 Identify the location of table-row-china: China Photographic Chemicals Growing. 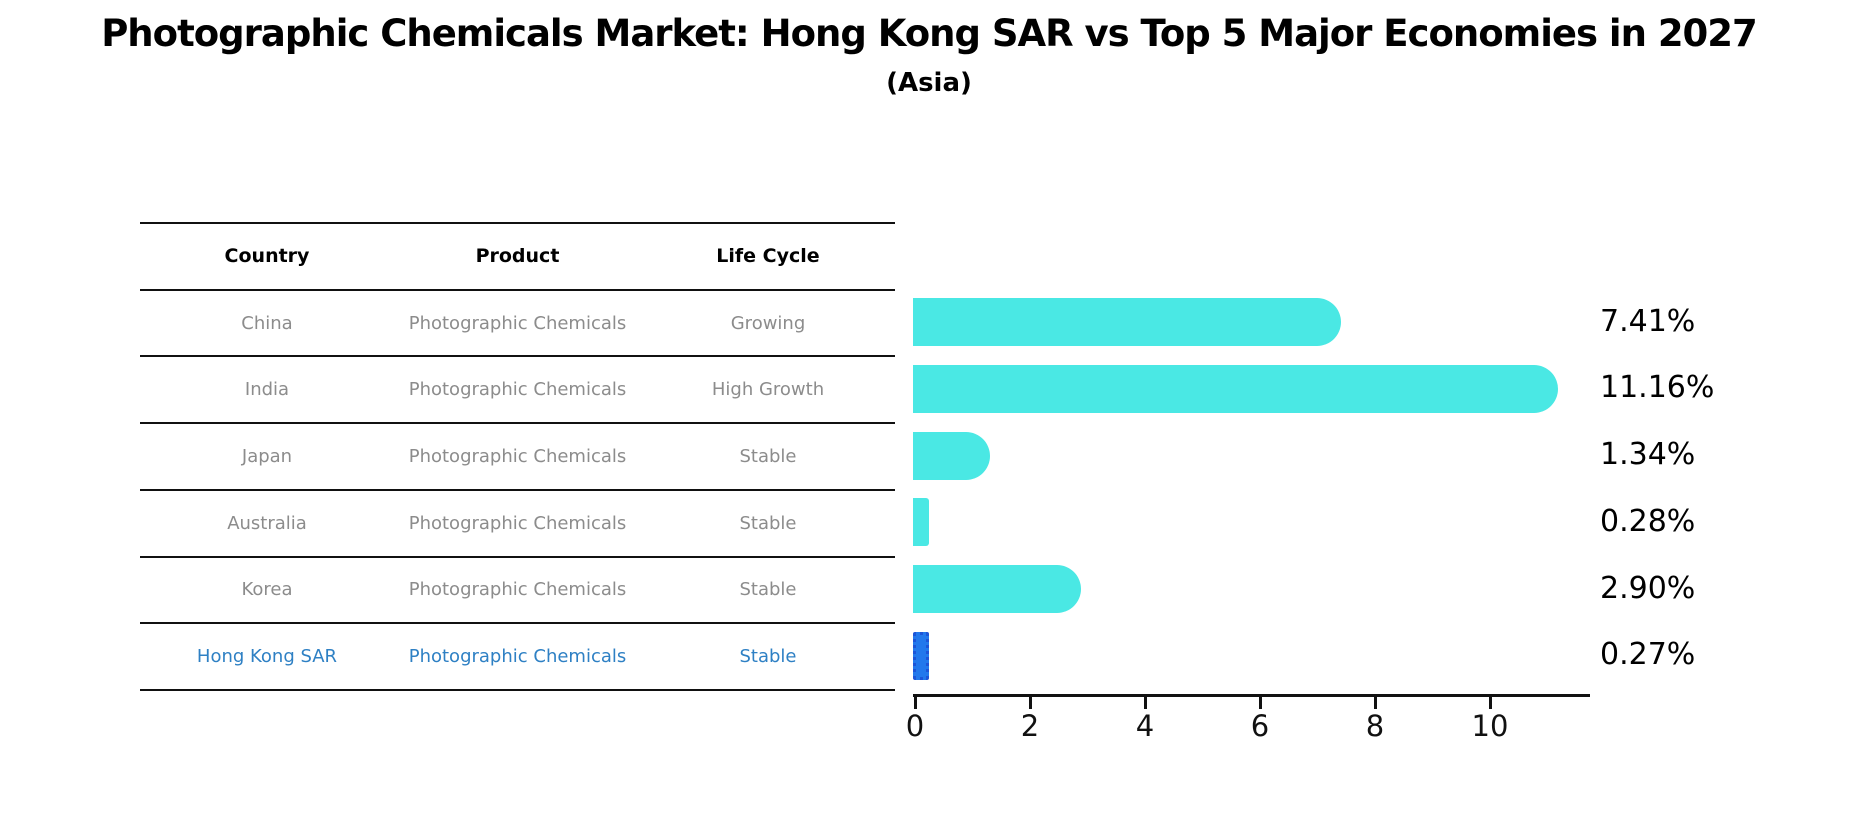
(517, 322).